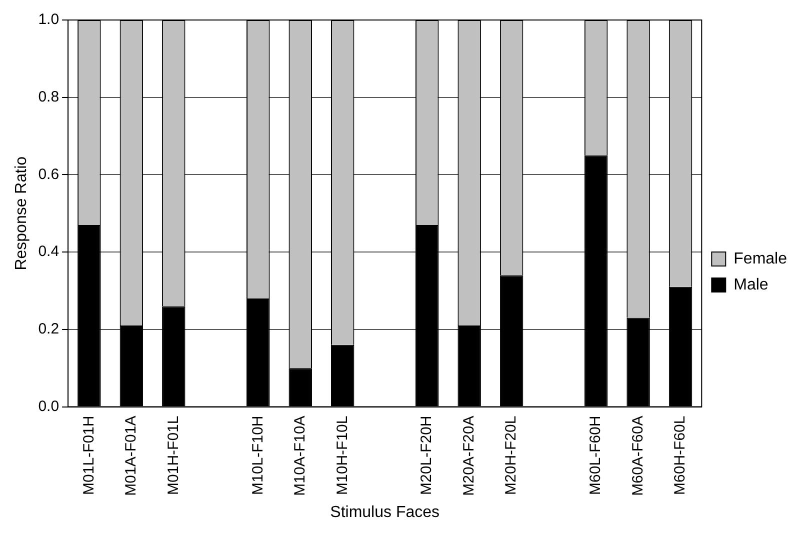  What do you see at coordinates (49, 406) in the screenshot?
I see `y-tick-label: 0.0` at bounding box center [49, 406].